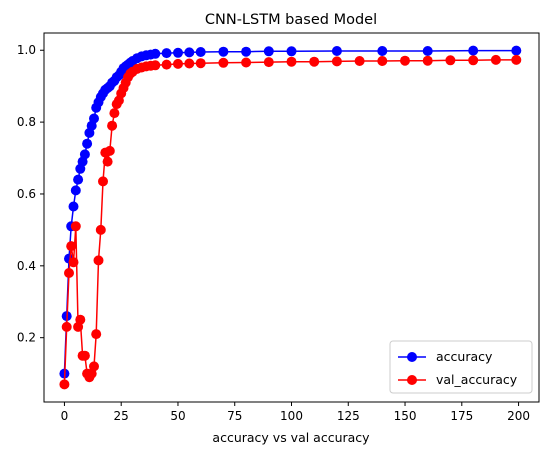 This screenshot has height=455, width=547. I want to click on x-tick-label: 200, so click(518, 416).